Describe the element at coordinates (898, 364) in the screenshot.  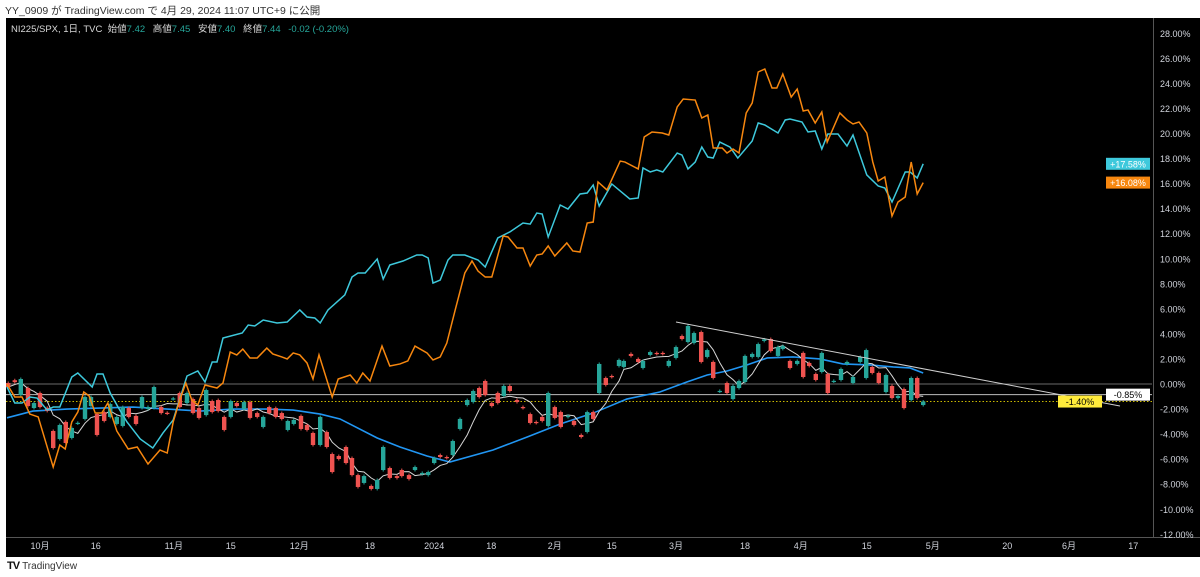
I see `trendline-group` at that location.